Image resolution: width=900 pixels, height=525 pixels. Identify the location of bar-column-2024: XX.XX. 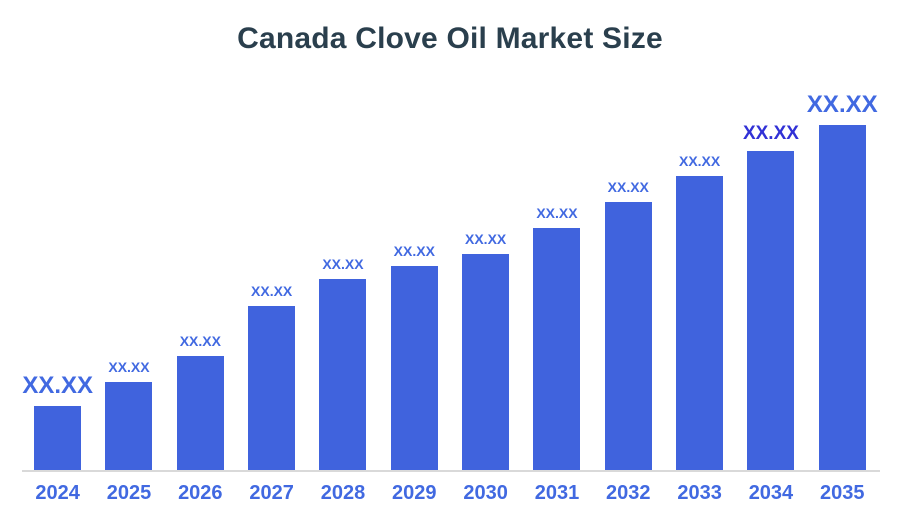
(57, 421).